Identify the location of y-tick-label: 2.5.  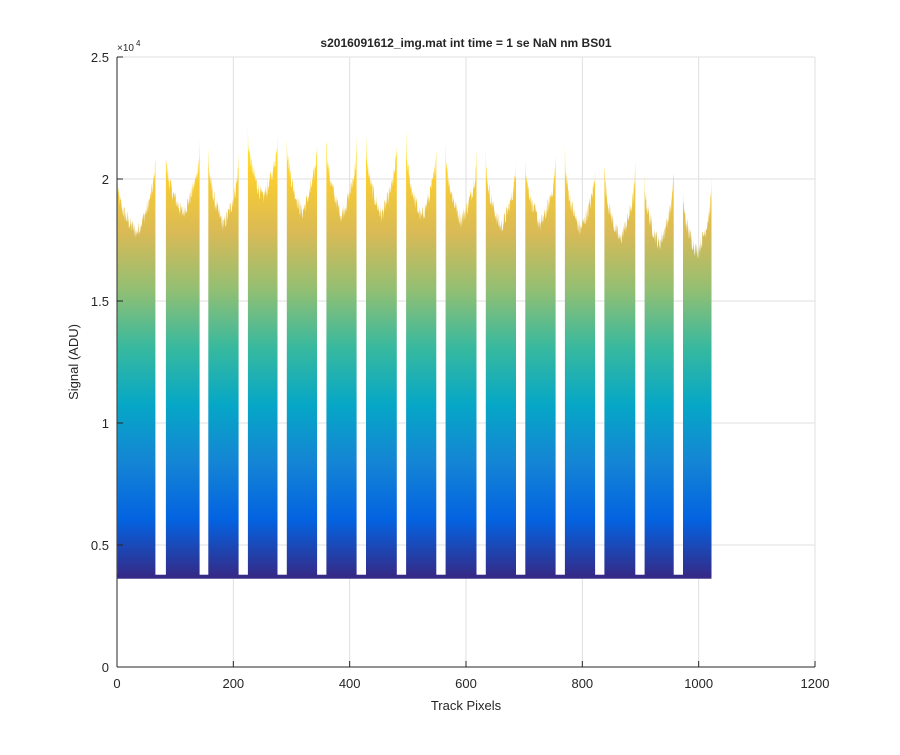
(100, 57).